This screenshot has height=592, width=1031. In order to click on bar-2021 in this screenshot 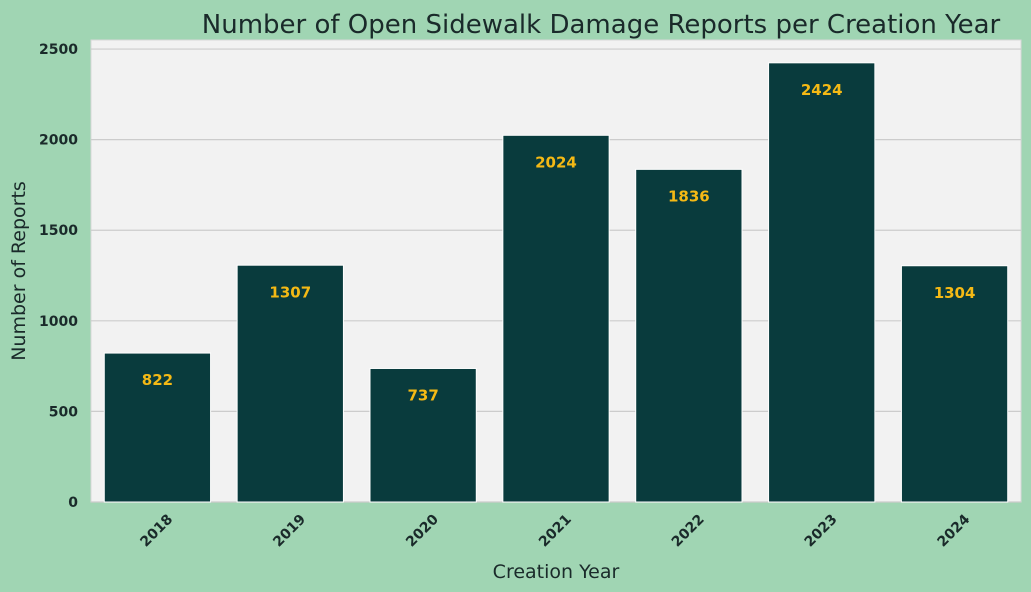, I will do `click(556, 318)`.